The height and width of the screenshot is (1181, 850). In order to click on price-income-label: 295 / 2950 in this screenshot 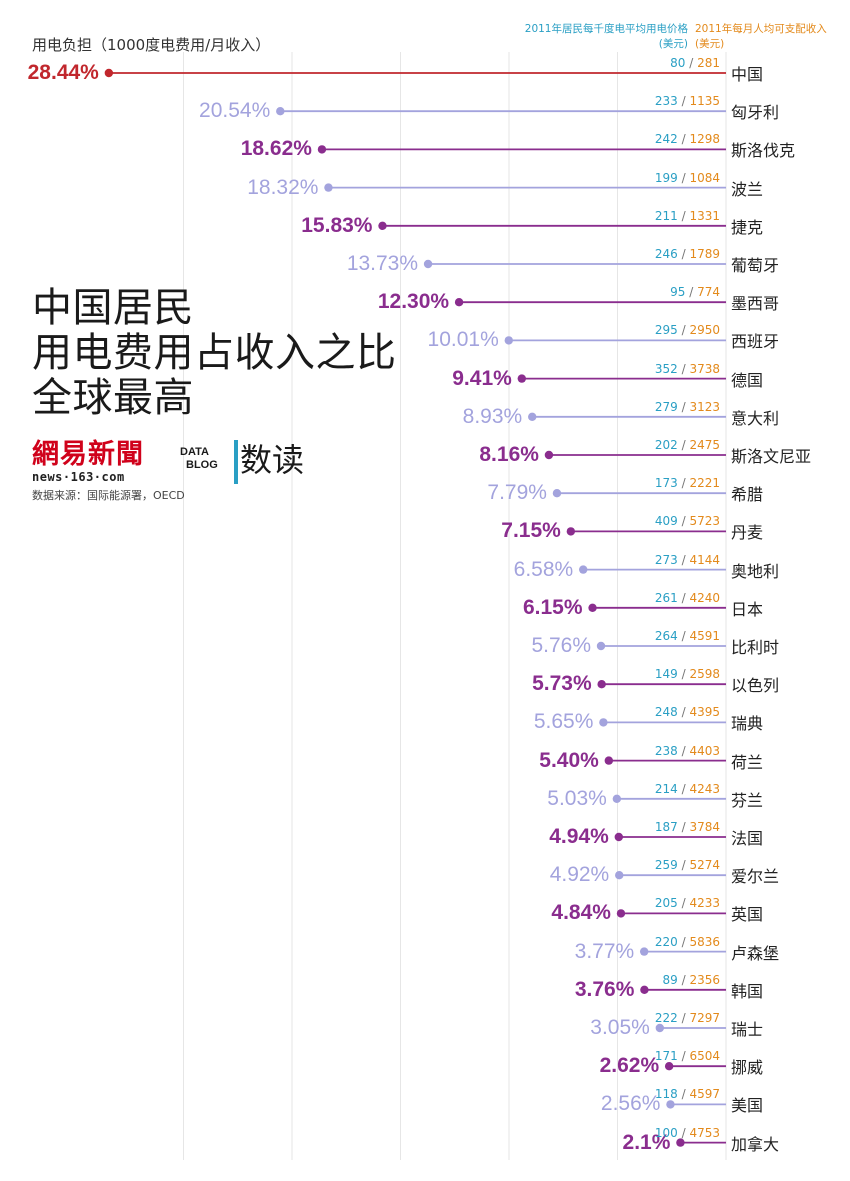, I will do `click(640, 330)`.